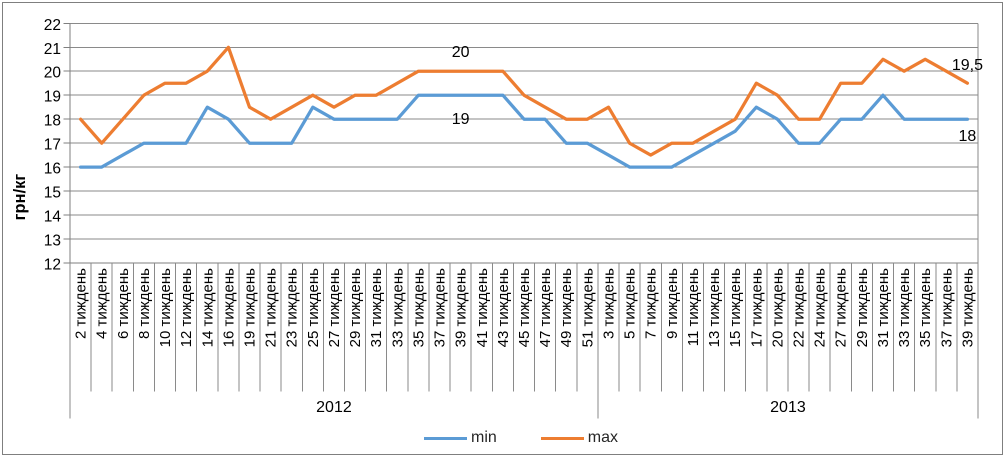 The height and width of the screenshot is (457, 1003). What do you see at coordinates (81, 303) in the screenshot?
I see `x-tick-label: 2 тиждень` at bounding box center [81, 303].